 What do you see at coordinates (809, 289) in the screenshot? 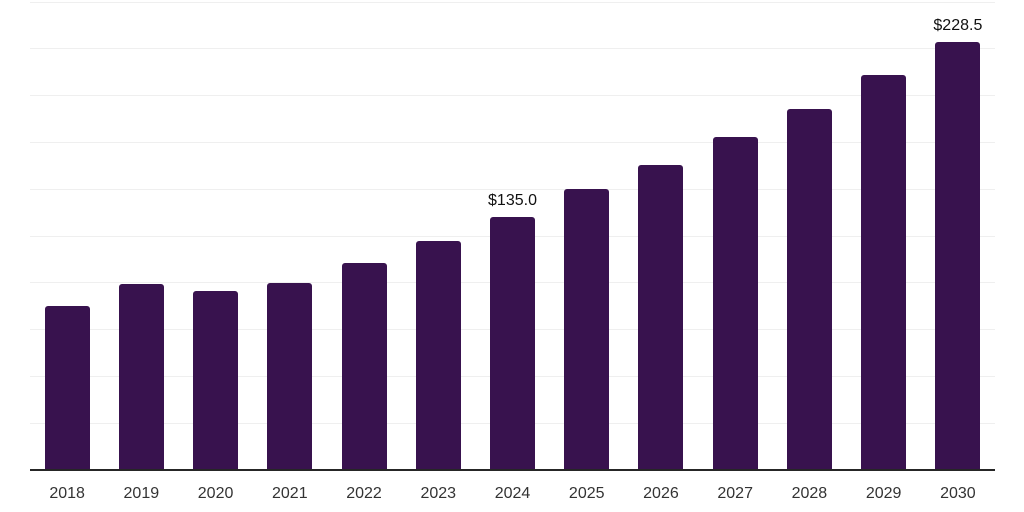
I see `bar-2028` at bounding box center [809, 289].